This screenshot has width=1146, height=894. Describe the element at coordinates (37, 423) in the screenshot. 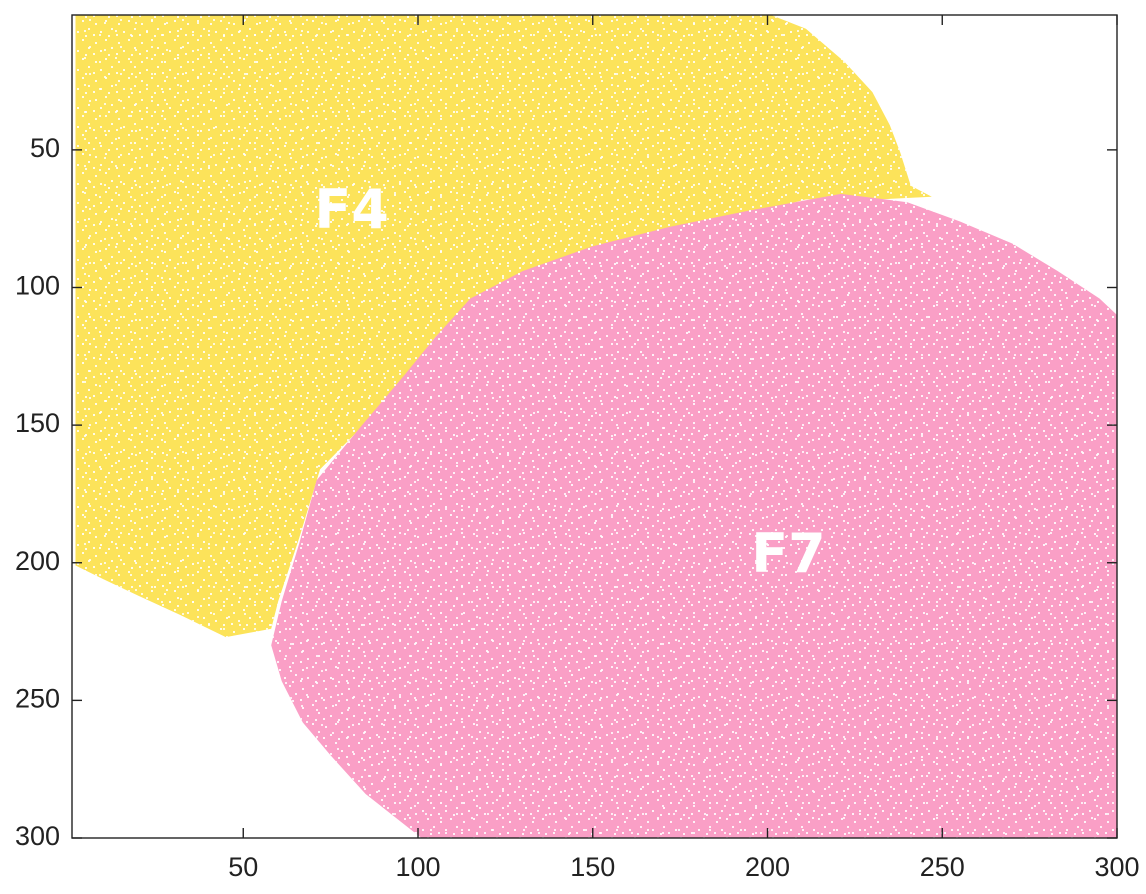

I see `y-tick-label: 150` at that location.